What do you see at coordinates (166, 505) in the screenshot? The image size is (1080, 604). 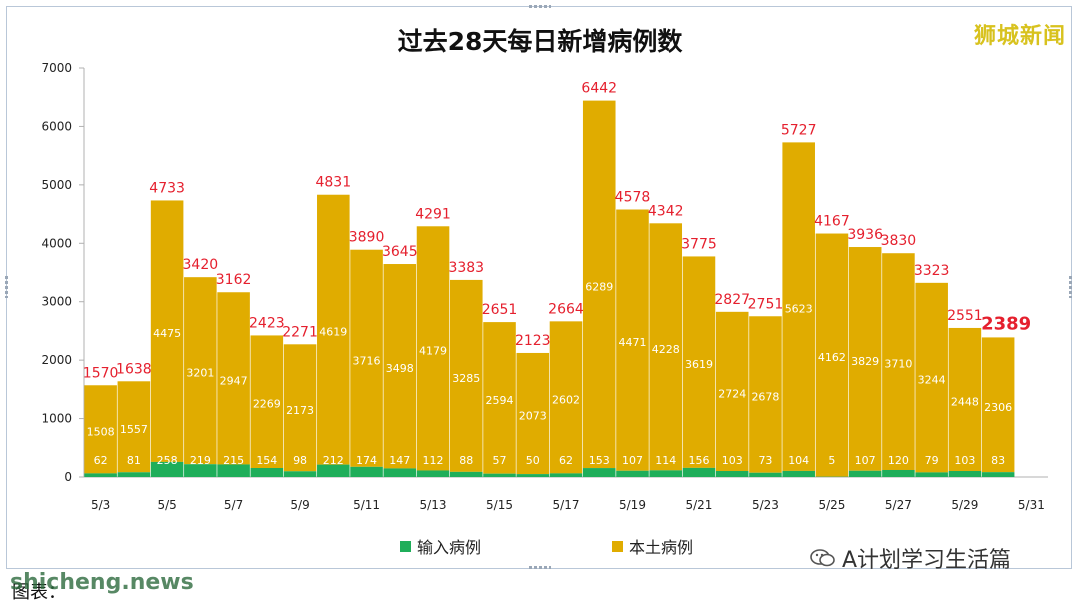 I see `x-tick-label: 5/5` at bounding box center [166, 505].